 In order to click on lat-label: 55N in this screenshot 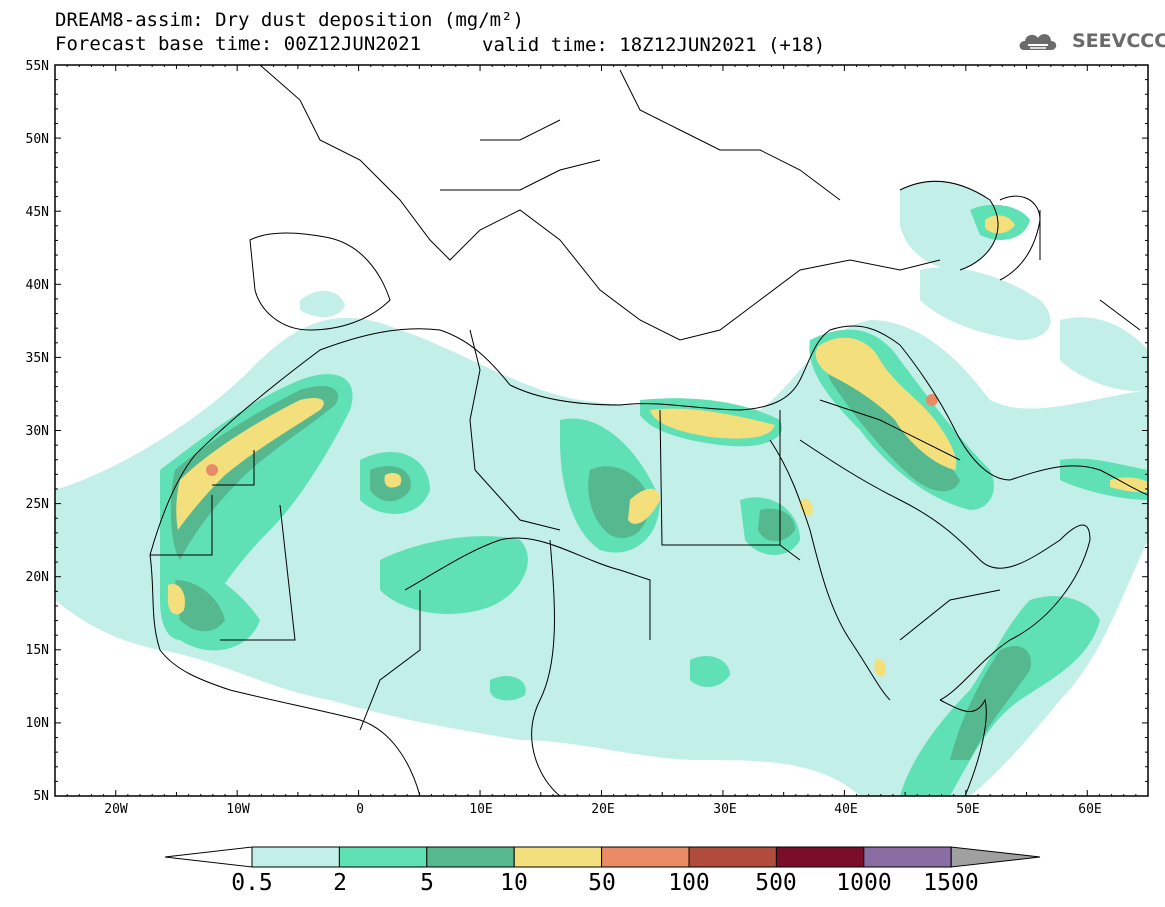, I will do `click(37, 66)`.